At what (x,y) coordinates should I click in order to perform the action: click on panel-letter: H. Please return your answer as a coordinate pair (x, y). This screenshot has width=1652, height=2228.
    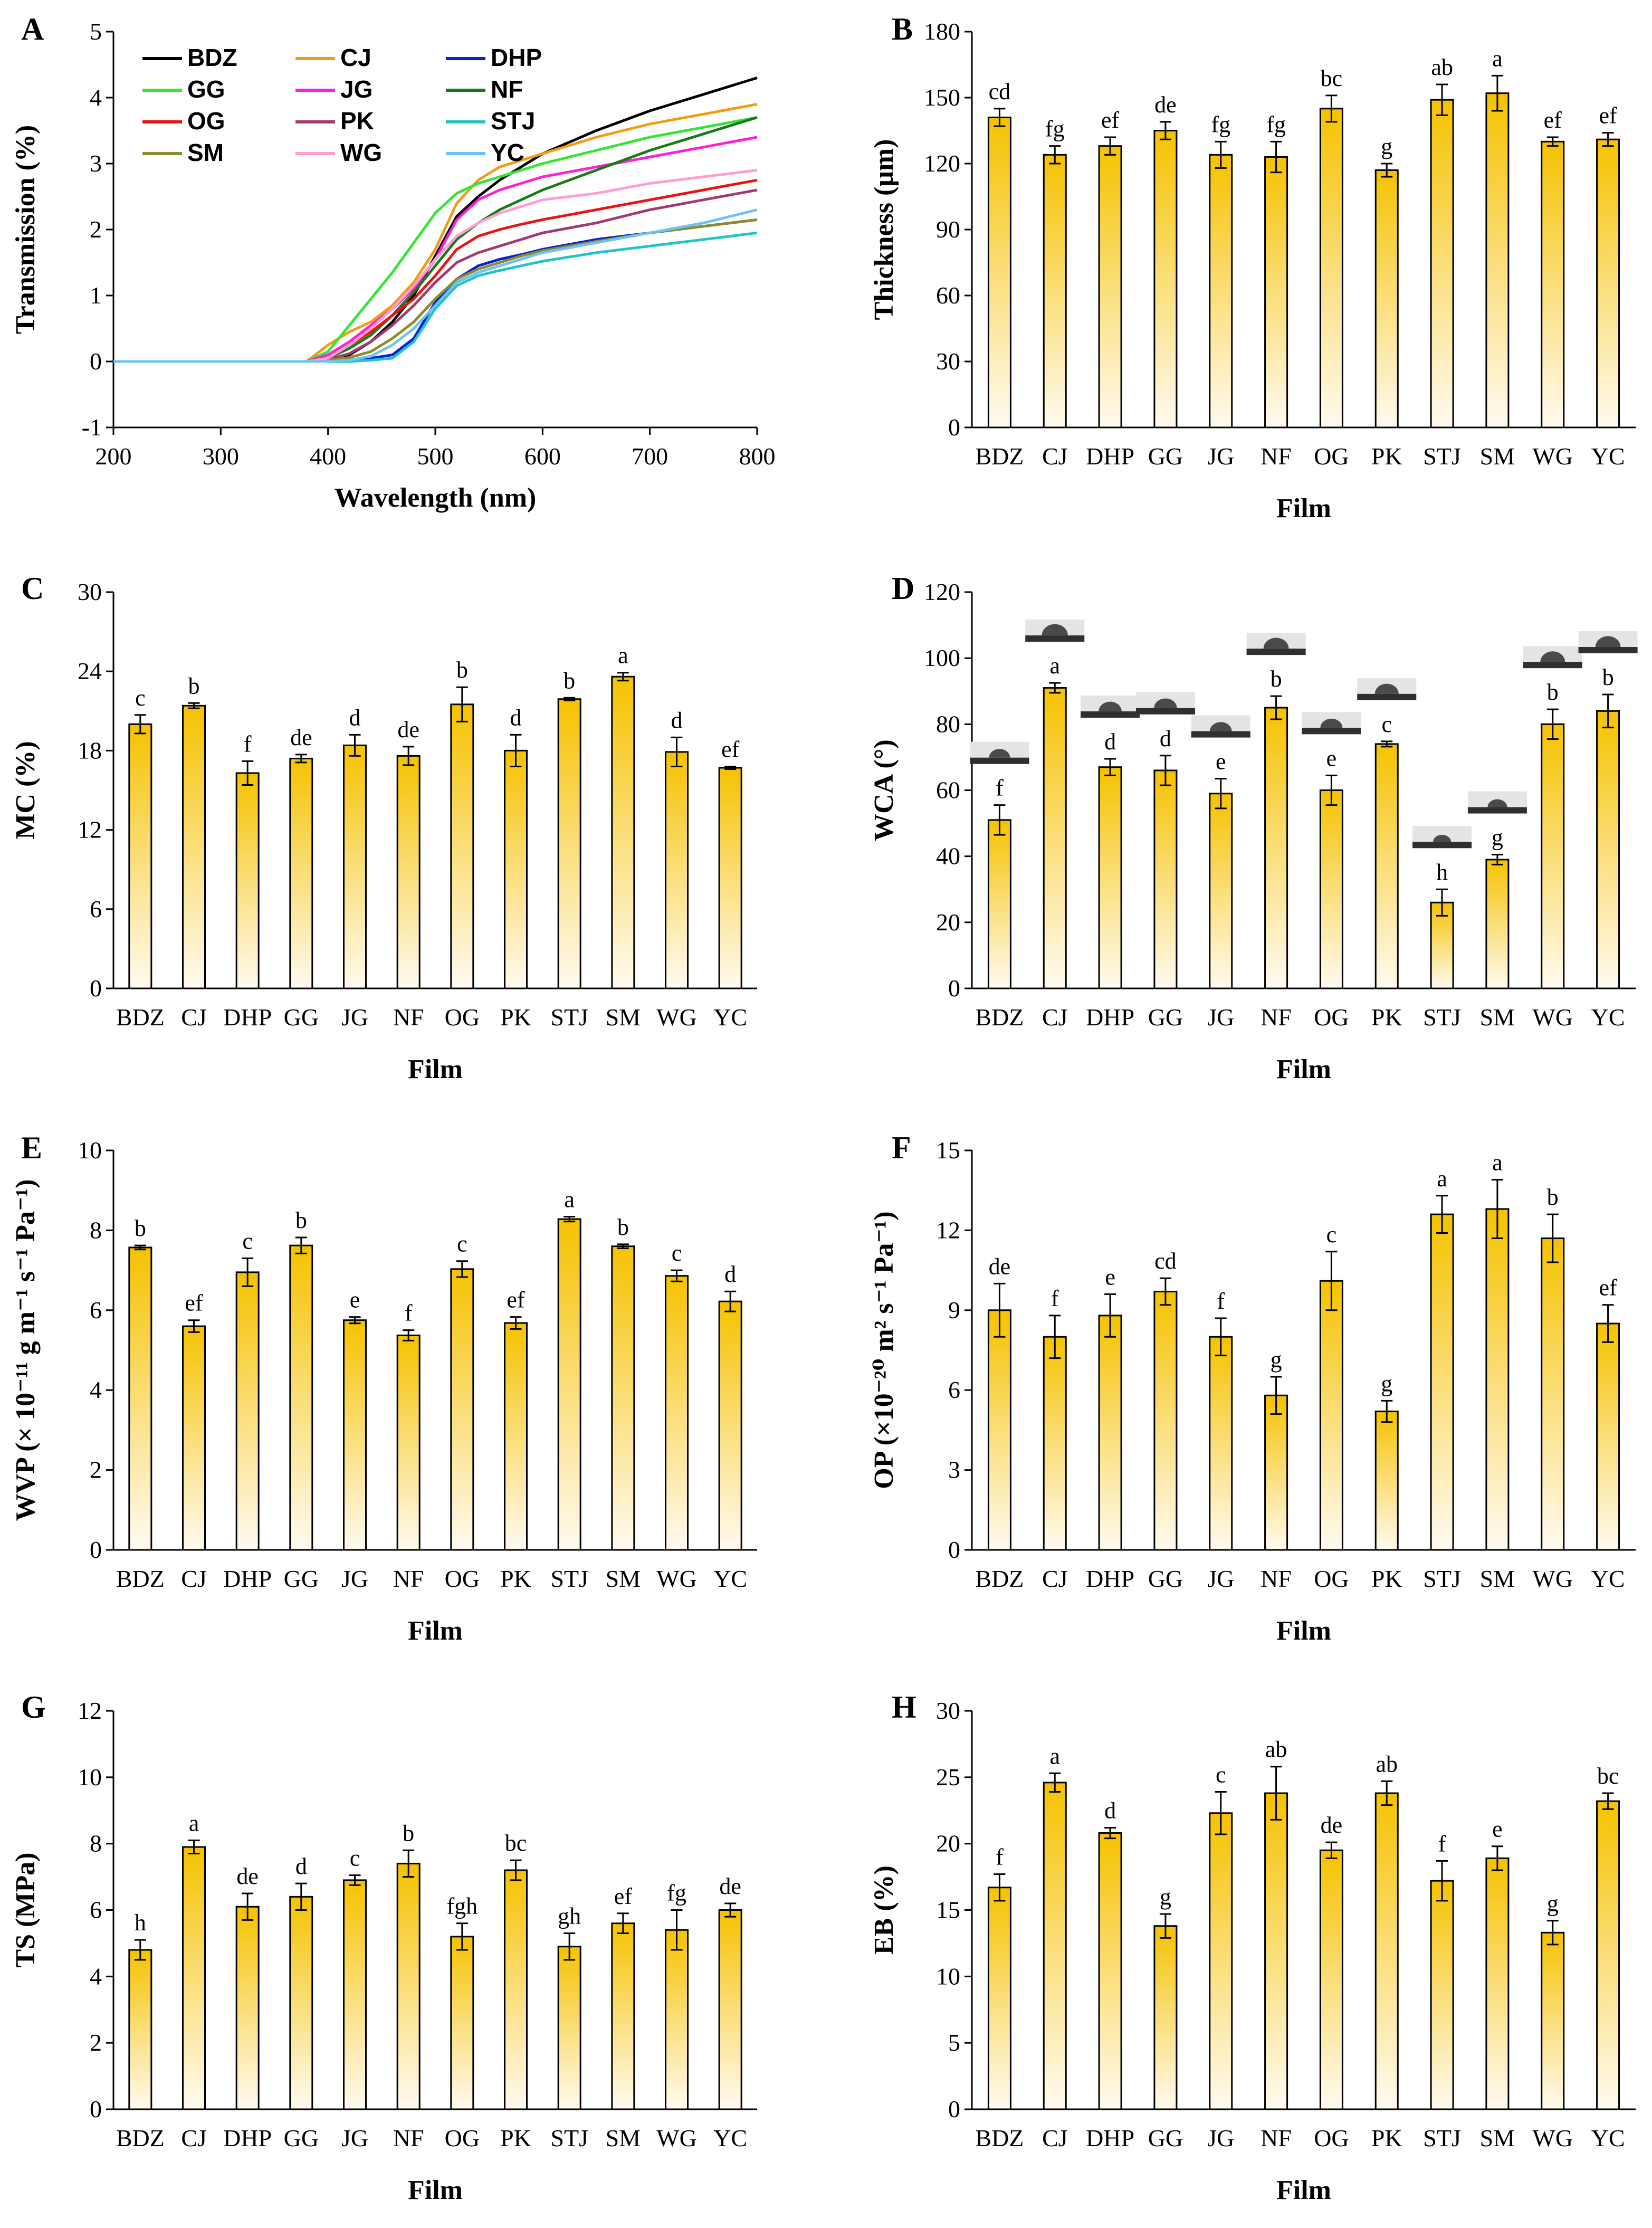
    Looking at the image, I should click on (904, 1707).